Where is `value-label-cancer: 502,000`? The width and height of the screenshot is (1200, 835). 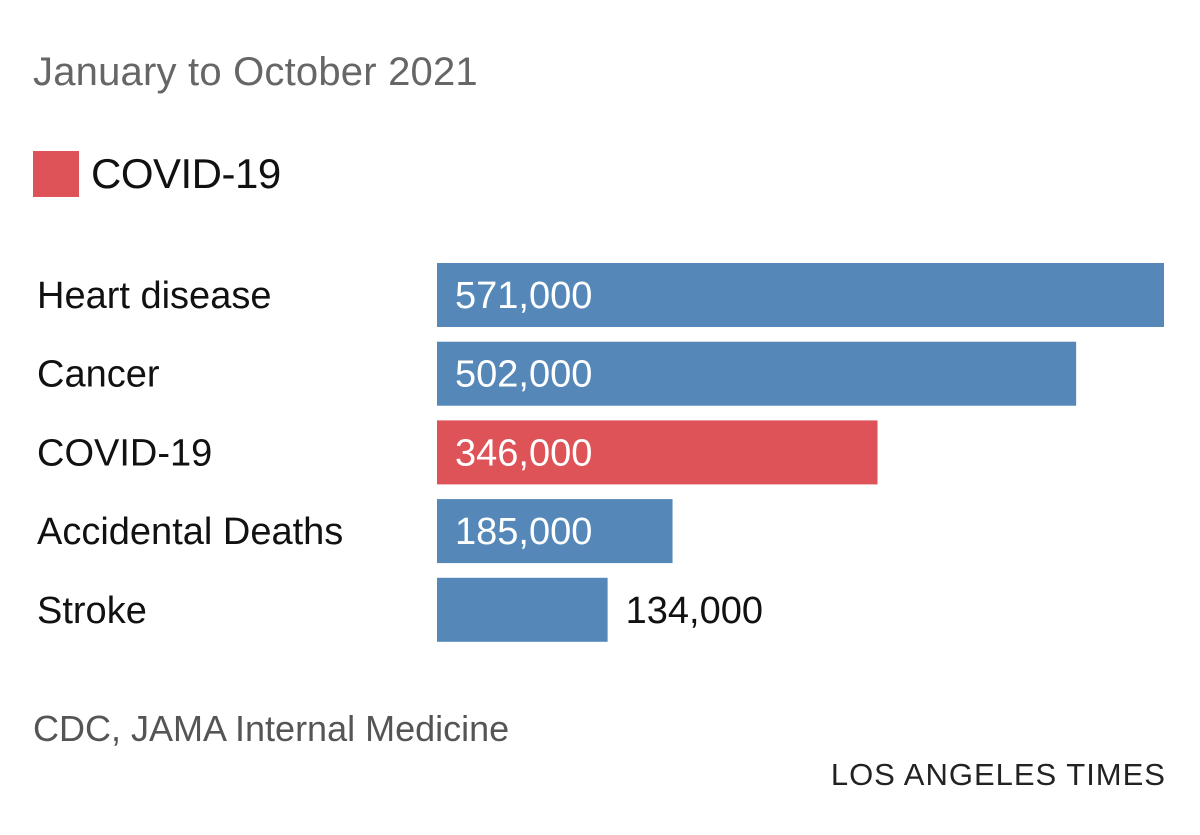
value-label-cancer: 502,000 is located at coordinates (523, 375).